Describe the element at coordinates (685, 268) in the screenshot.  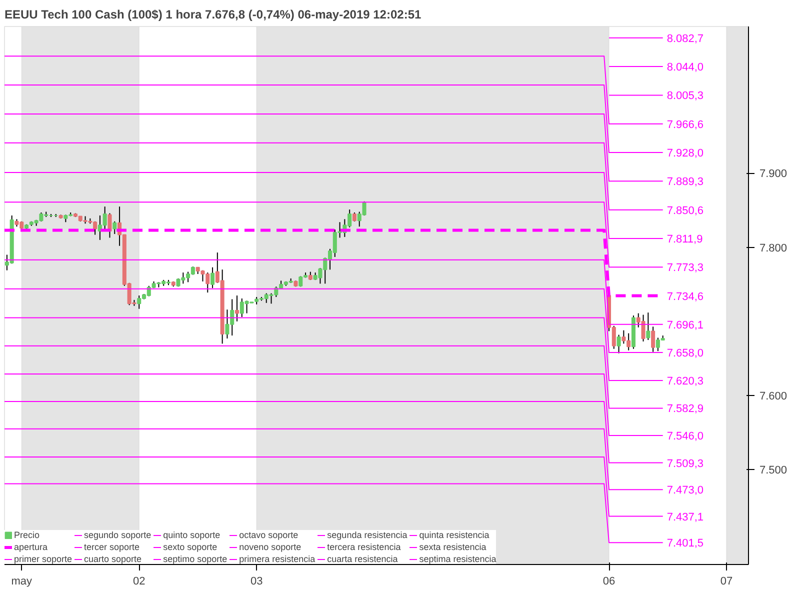
I see `data-label: 7.773,3` at that location.